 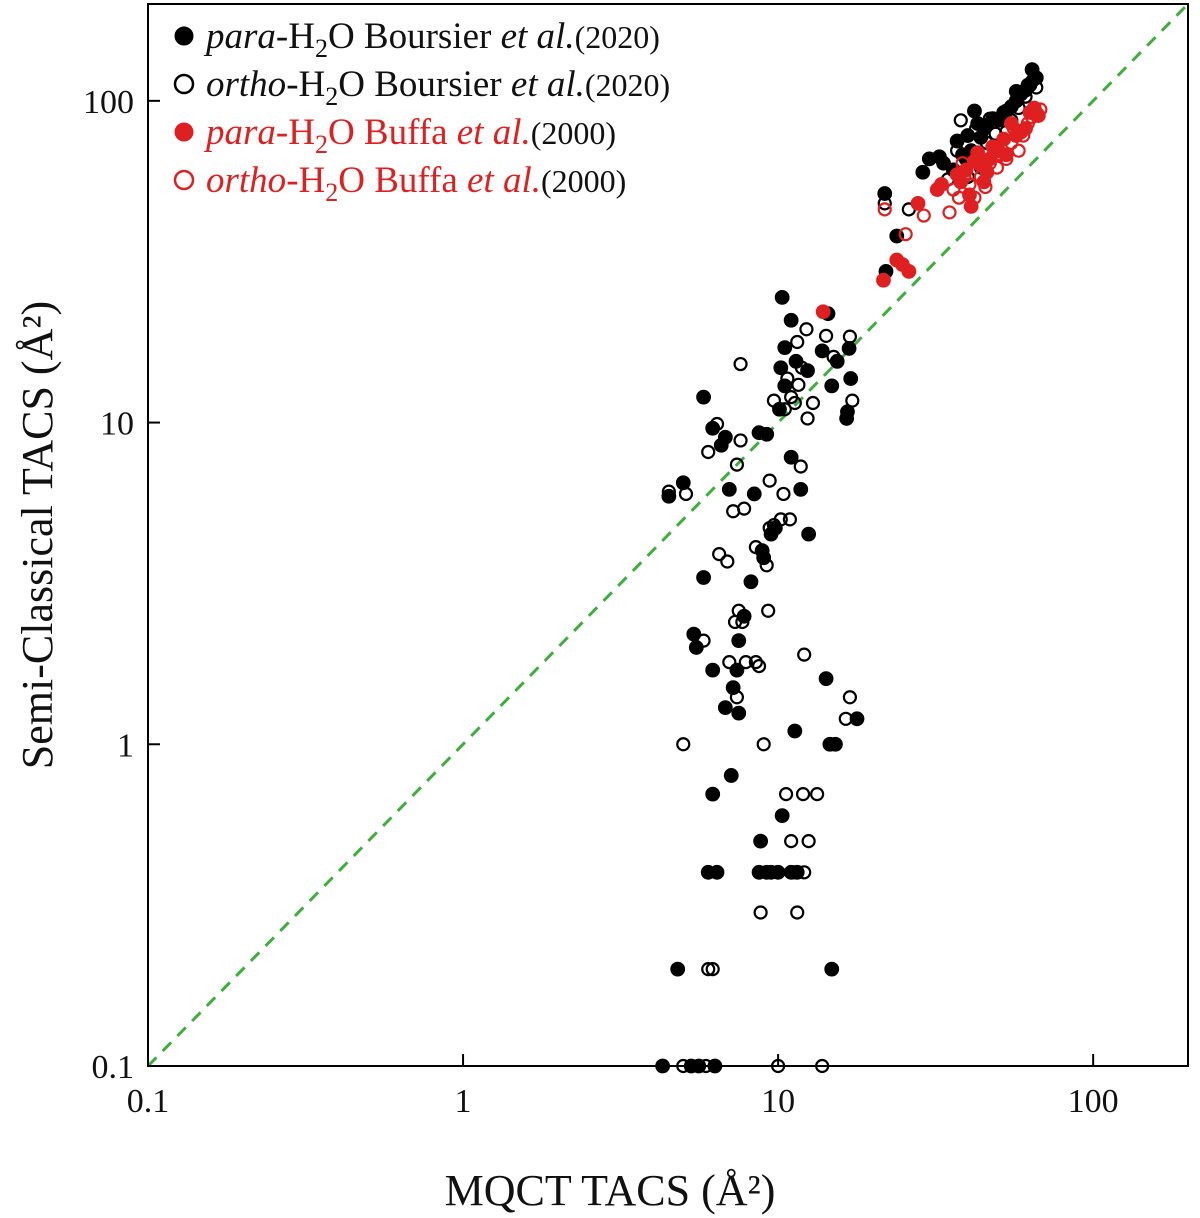 What do you see at coordinates (125, 745) in the screenshot?
I see `y-tick-label: 1` at bounding box center [125, 745].